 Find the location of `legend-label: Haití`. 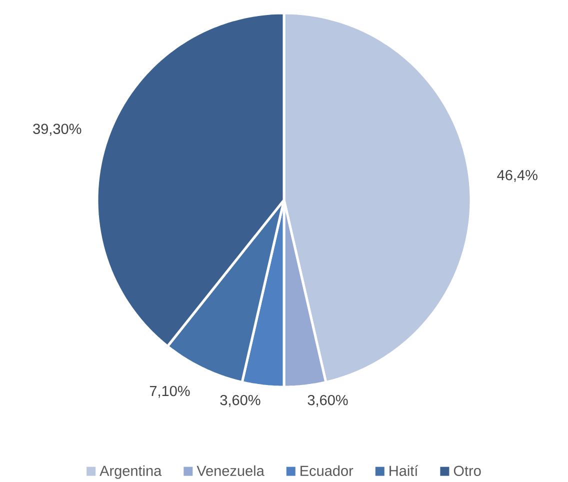

legend-label: Haití is located at coordinates (404, 470).